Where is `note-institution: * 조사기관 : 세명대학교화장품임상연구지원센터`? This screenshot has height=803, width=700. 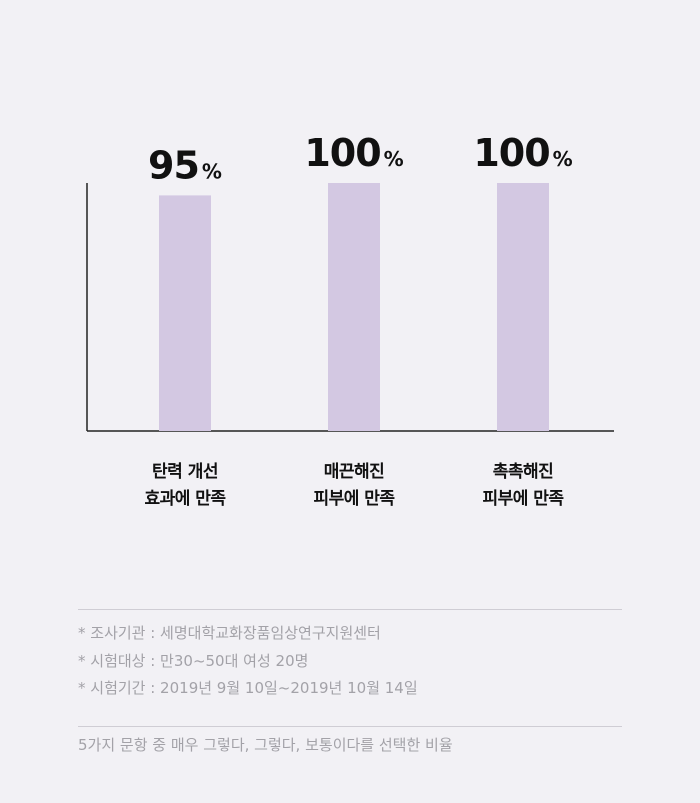
note-institution: * 조사기관 : 세명대학교화장품임상연구지원센터 is located at coordinates (229, 633).